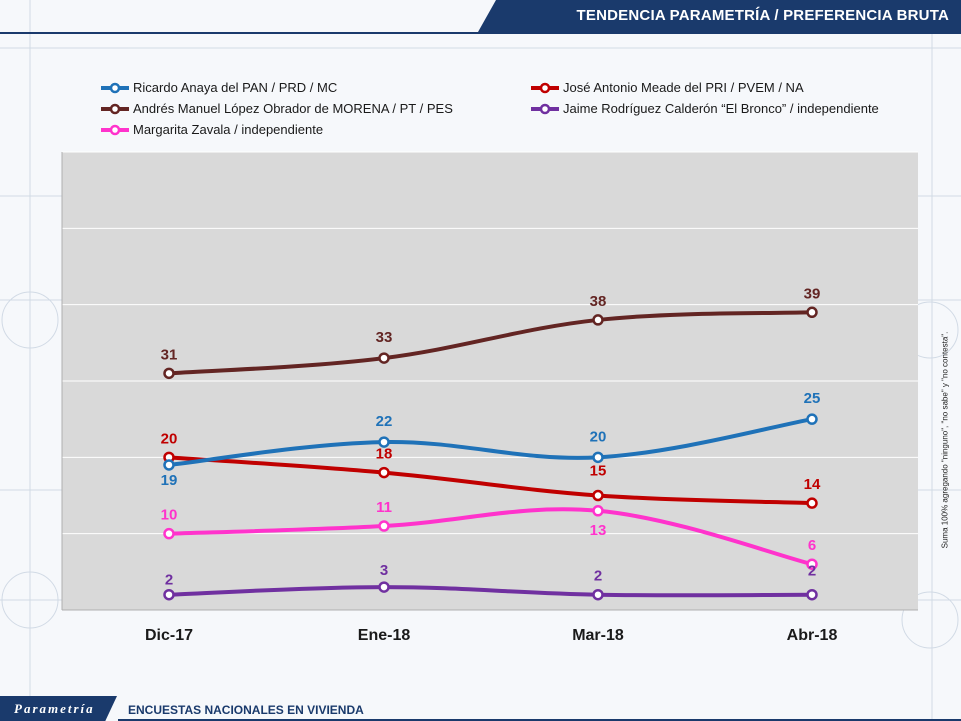 The image size is (961, 721). What do you see at coordinates (384, 507) in the screenshot?
I see `data-label: 11` at bounding box center [384, 507].